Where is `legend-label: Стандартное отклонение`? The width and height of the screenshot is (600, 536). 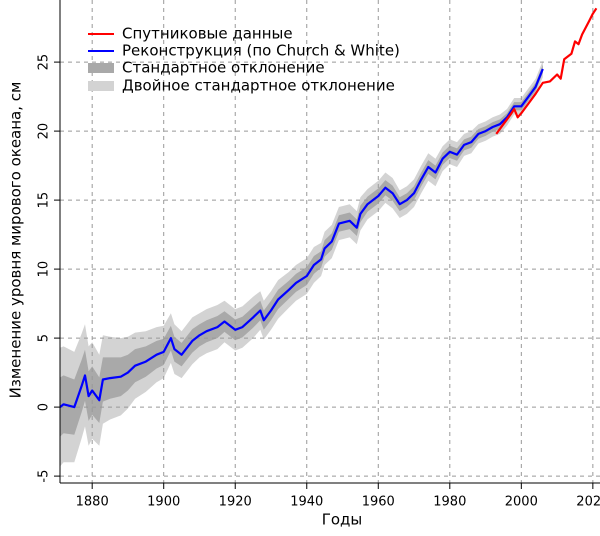
legend-label: Стандартное отклонение is located at coordinates (223, 68).